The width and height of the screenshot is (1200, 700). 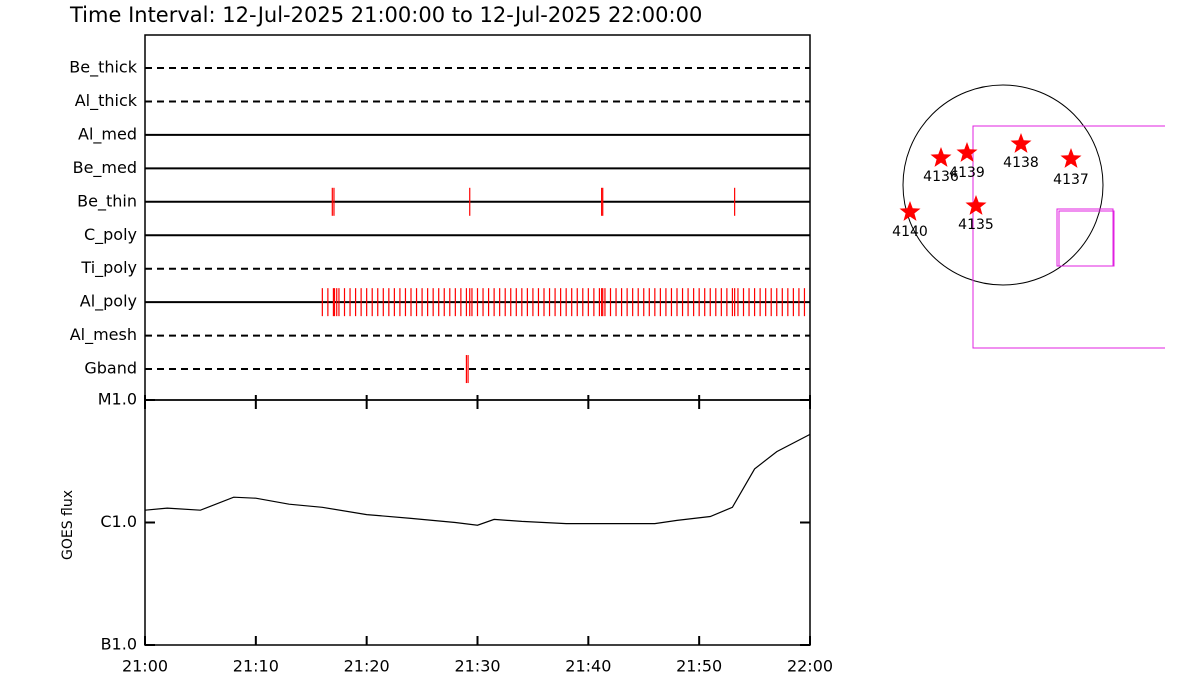 What do you see at coordinates (1071, 180) in the screenshot?
I see `region-label: 4137` at bounding box center [1071, 180].